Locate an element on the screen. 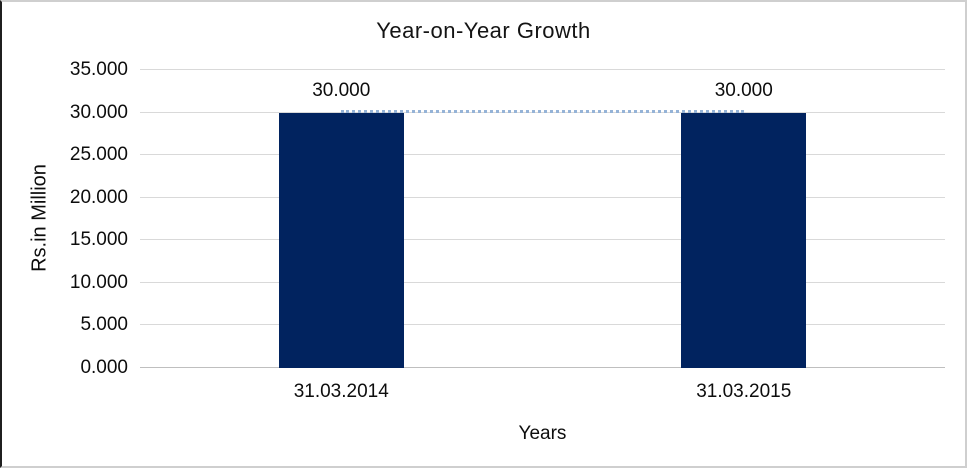  x-tick-label: 31.03.2015 is located at coordinates (744, 391).